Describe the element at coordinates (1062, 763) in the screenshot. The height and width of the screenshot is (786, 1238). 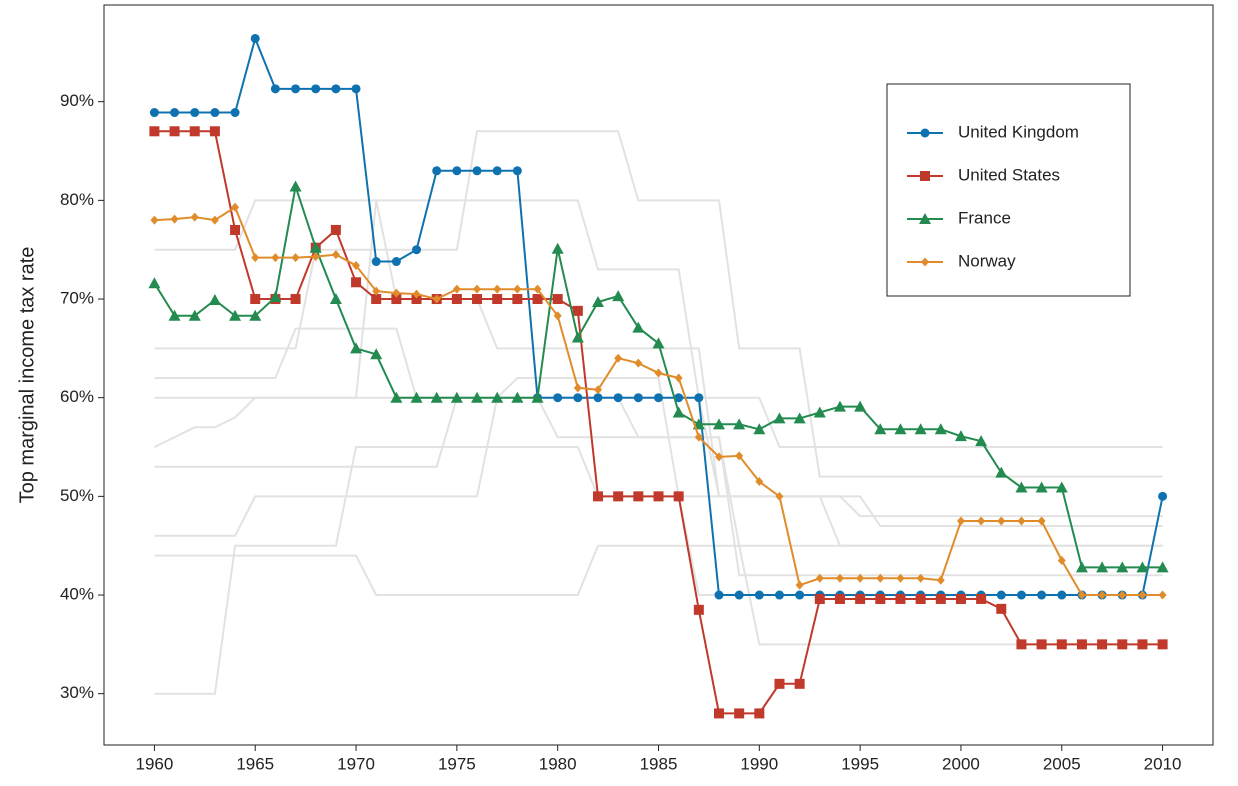
I see `x-tick-label: 2005` at that location.